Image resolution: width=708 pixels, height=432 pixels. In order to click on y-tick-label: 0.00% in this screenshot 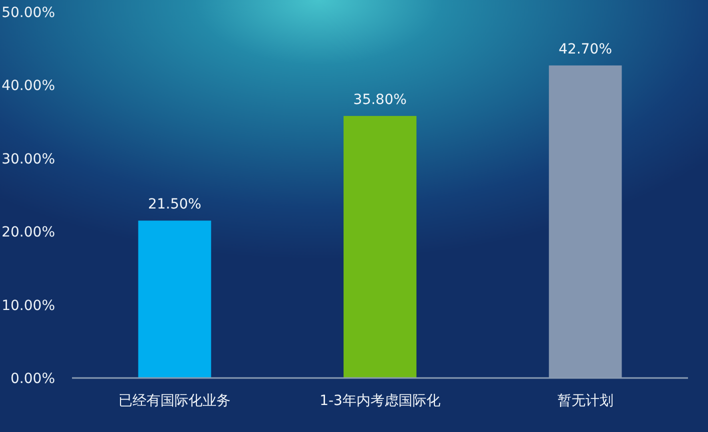, I will do `click(32, 379)`.